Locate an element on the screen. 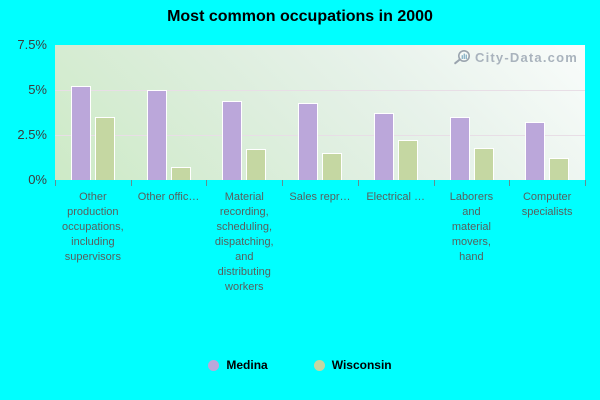 The height and width of the screenshot is (400, 600). gridline-5% is located at coordinates (320, 90).